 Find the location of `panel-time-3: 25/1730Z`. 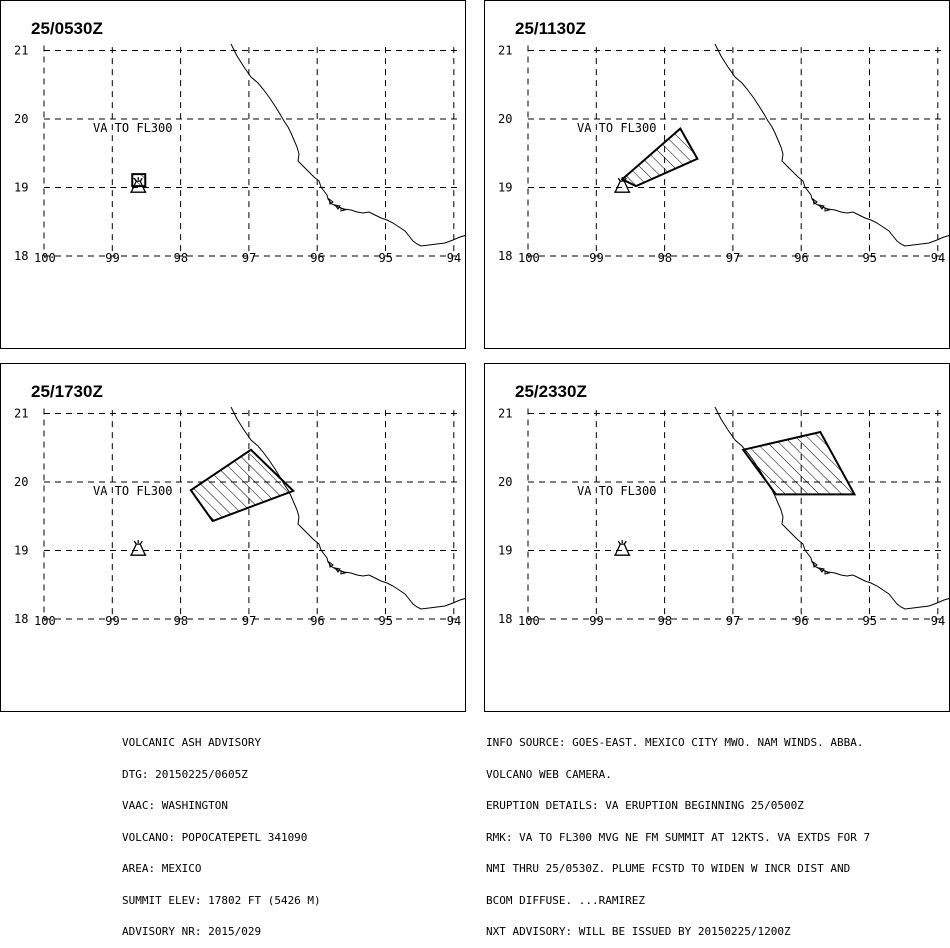

panel-time-3: 25/1730Z is located at coordinates (67, 391).